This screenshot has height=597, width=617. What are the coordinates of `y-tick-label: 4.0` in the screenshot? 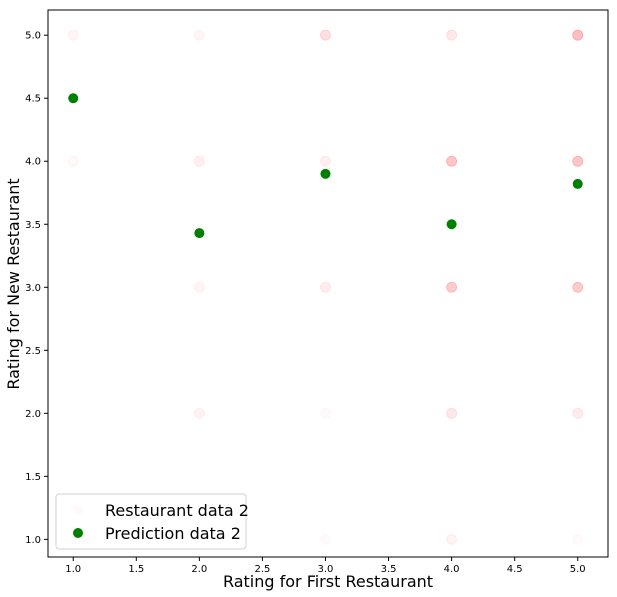 It's located at (33, 162).